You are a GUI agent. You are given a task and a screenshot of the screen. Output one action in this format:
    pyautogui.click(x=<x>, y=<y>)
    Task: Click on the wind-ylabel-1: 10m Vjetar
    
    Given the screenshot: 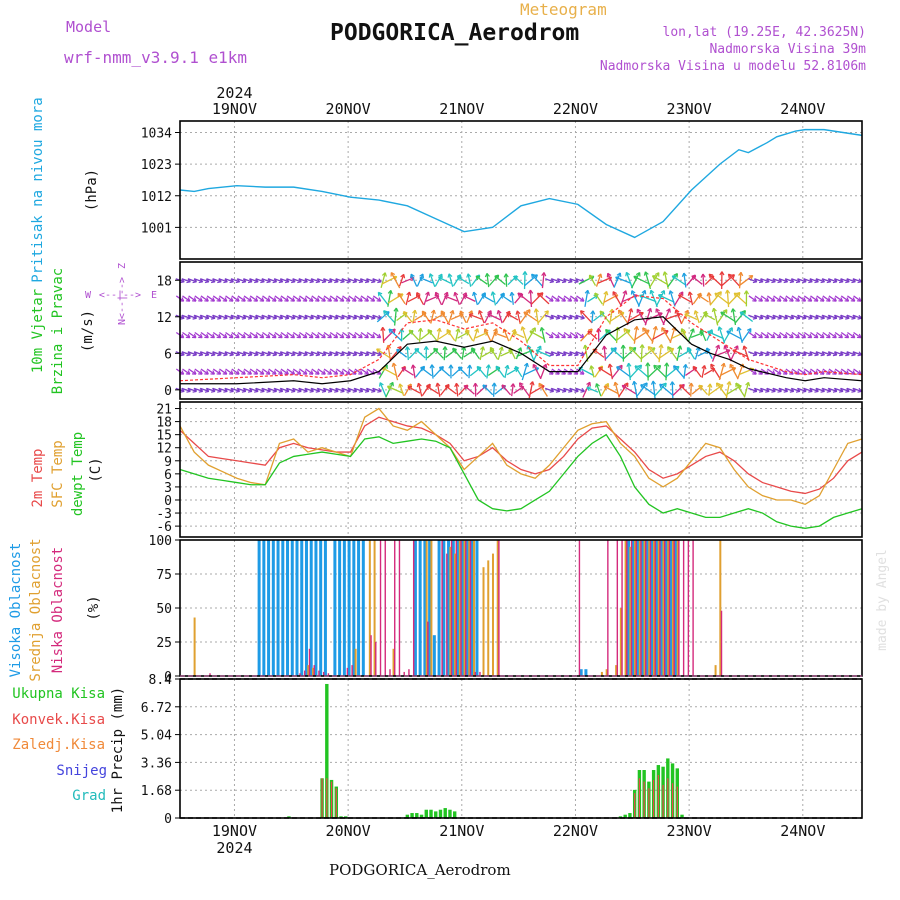 What is the action you would take?
    pyautogui.click(x=38, y=331)
    